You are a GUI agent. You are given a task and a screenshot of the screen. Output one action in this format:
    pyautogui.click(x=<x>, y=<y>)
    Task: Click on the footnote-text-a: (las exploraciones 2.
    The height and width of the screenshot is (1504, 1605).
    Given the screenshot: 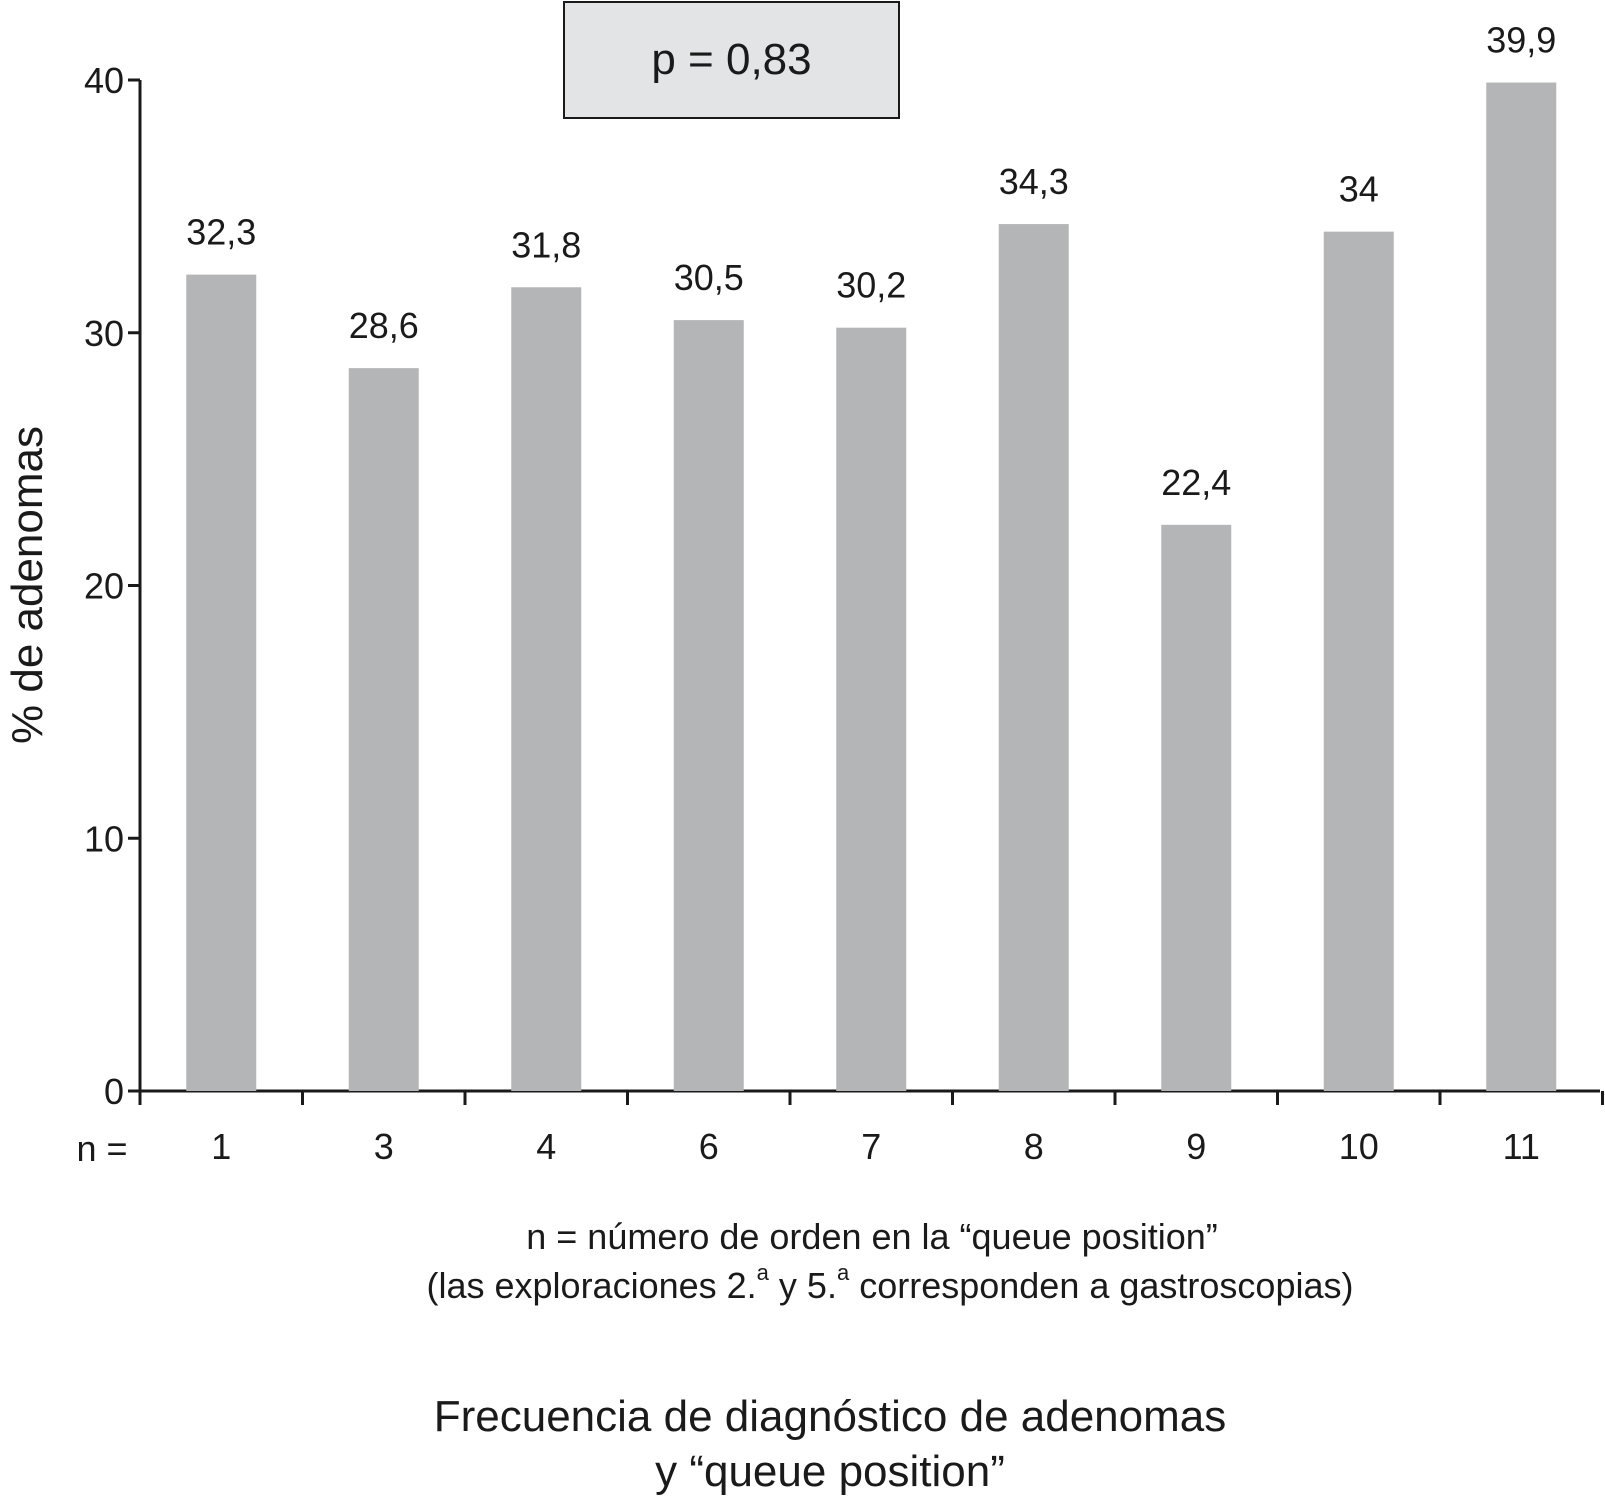 What is the action you would take?
    pyautogui.click(x=591, y=1285)
    